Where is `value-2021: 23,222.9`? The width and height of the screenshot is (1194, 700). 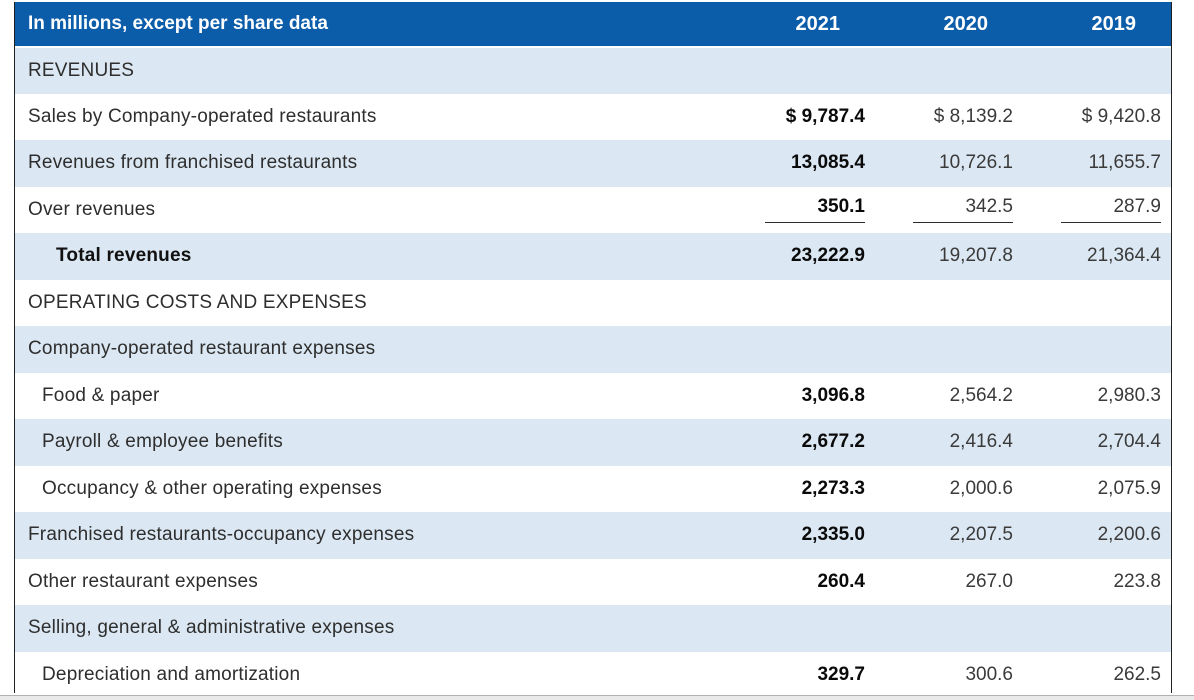
value-2021: 23,222.9 is located at coordinates (803, 256).